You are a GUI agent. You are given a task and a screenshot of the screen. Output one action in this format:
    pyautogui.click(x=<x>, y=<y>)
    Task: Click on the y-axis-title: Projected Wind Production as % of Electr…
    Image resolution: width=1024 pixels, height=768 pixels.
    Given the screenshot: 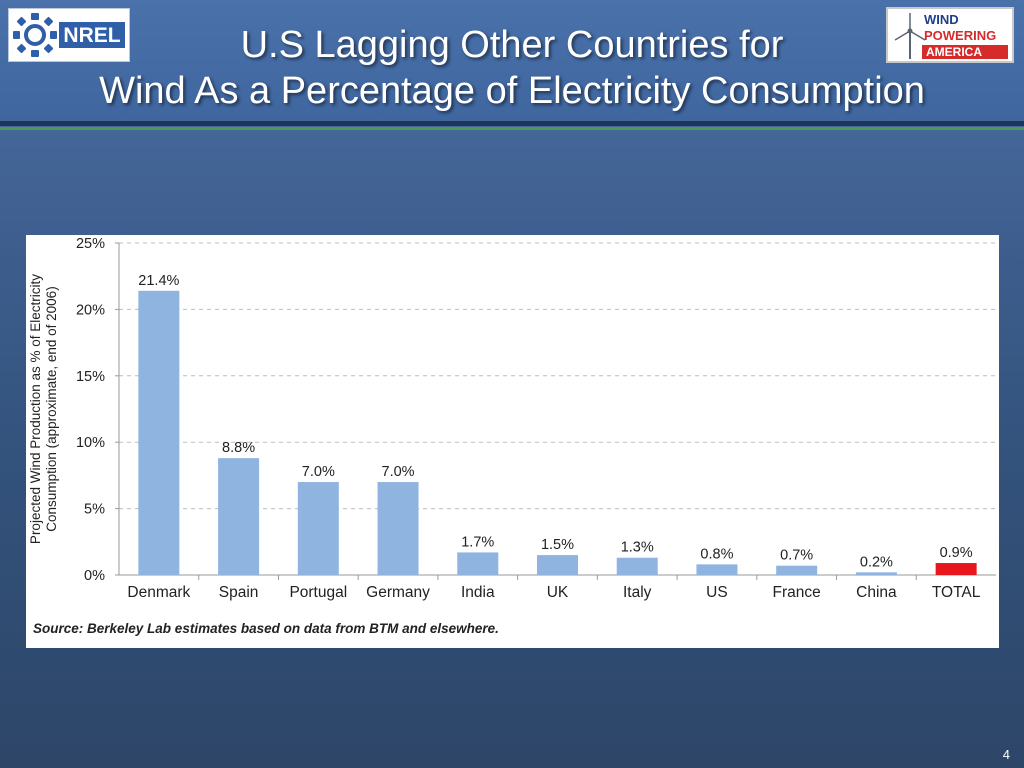 What is the action you would take?
    pyautogui.click(x=43, y=409)
    